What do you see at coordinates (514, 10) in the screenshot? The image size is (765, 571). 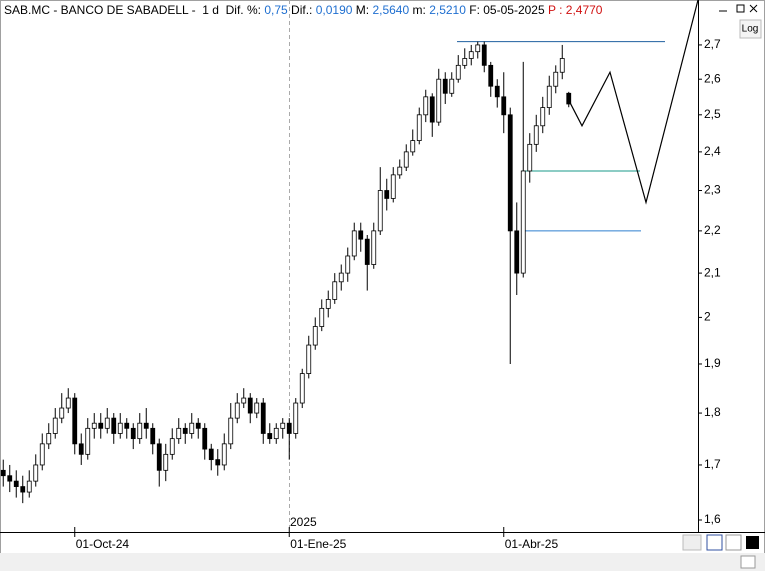 I see `field-value: 05-05-2025` at bounding box center [514, 10].